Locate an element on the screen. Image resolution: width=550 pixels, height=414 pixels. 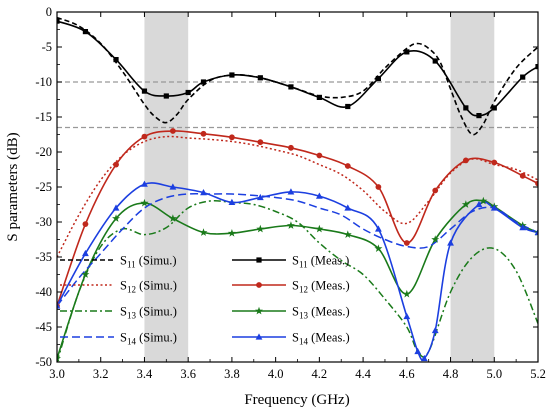
legend-label-s14_meas: S14 (Meas.) is located at coordinates (321, 339).